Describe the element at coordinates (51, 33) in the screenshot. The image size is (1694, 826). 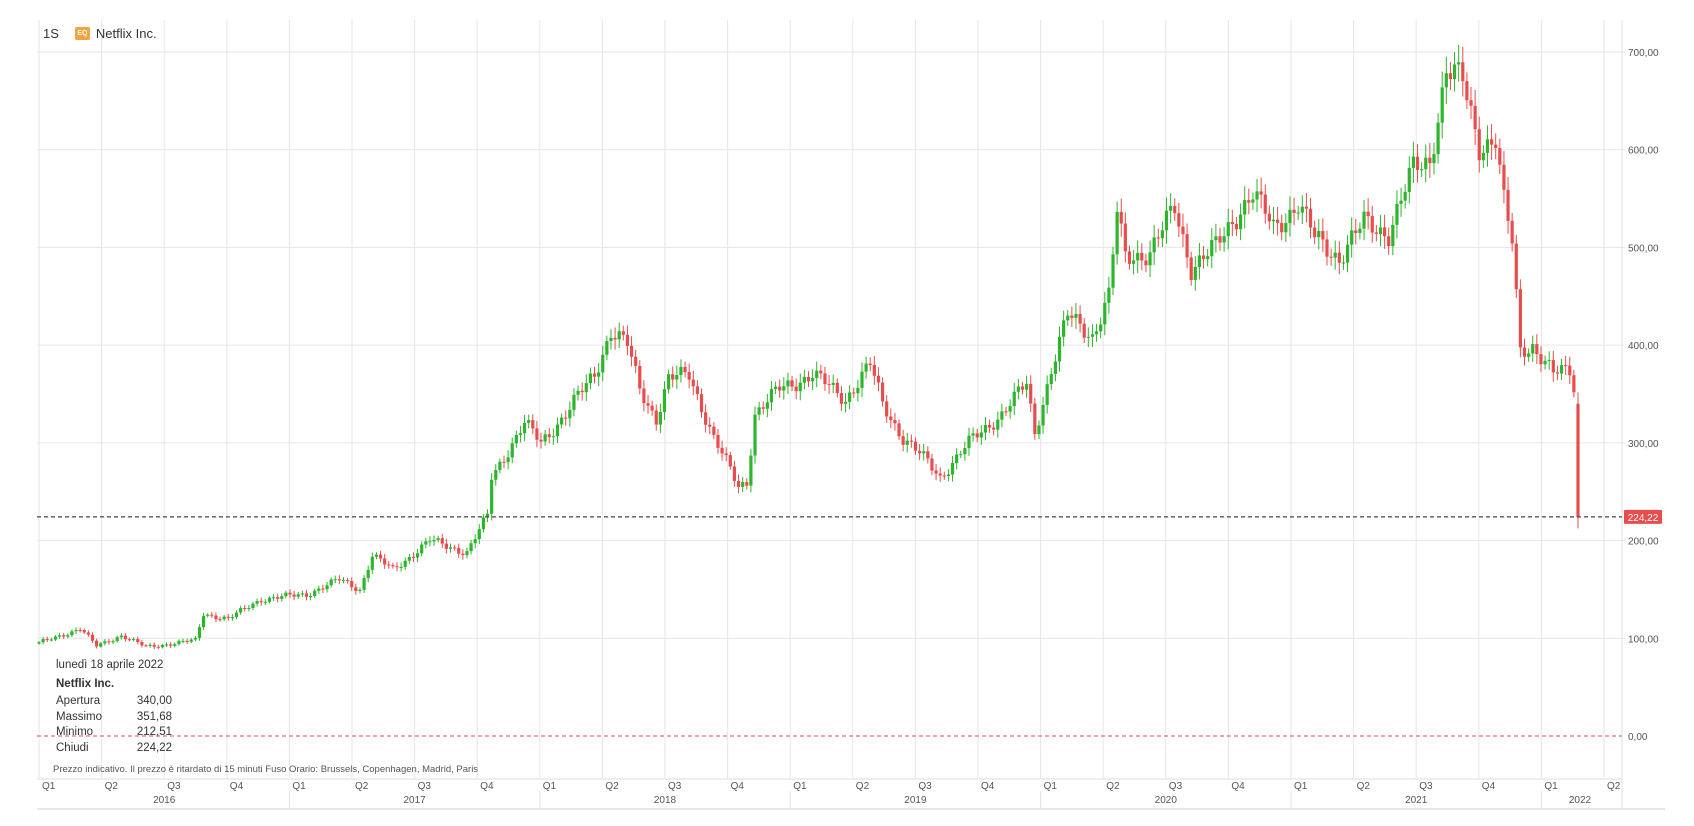
I see `timeframe-label: 1S` at that location.